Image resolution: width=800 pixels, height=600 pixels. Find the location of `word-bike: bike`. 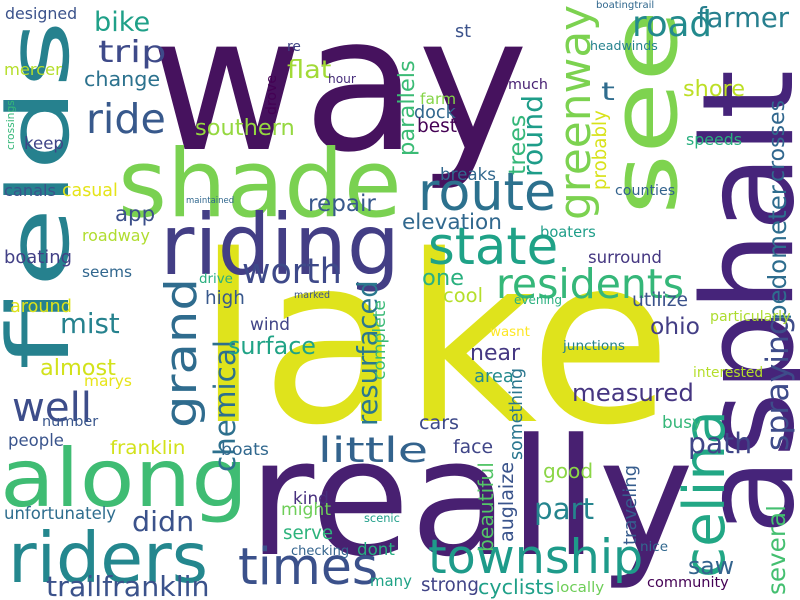

word-bike: bike is located at coordinates (122, 22).